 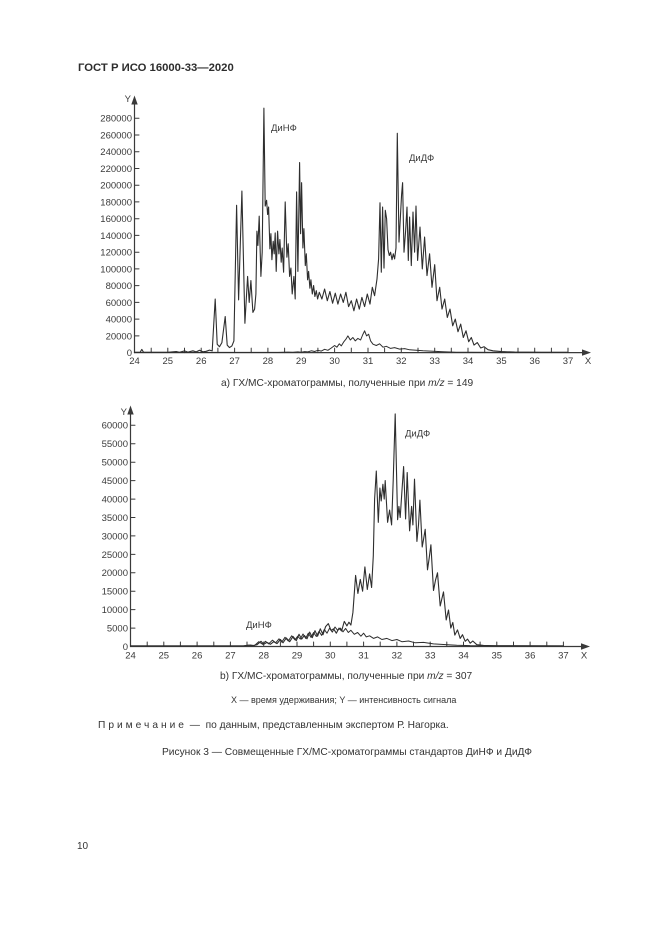 I want to click on svg-text: 25000, so click(x=115, y=555).